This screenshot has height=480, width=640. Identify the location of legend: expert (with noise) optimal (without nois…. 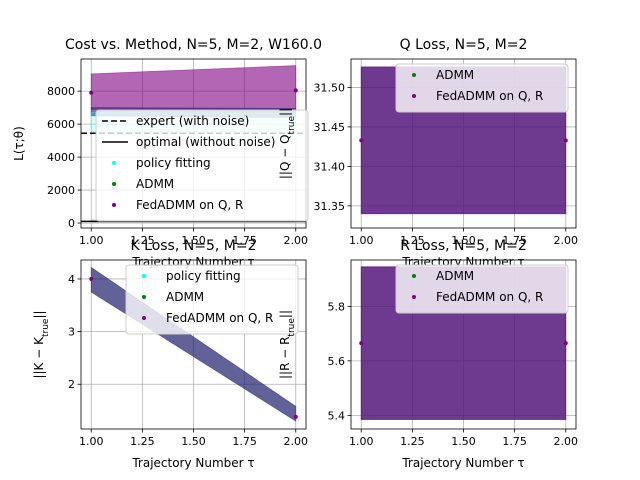
(202, 165).